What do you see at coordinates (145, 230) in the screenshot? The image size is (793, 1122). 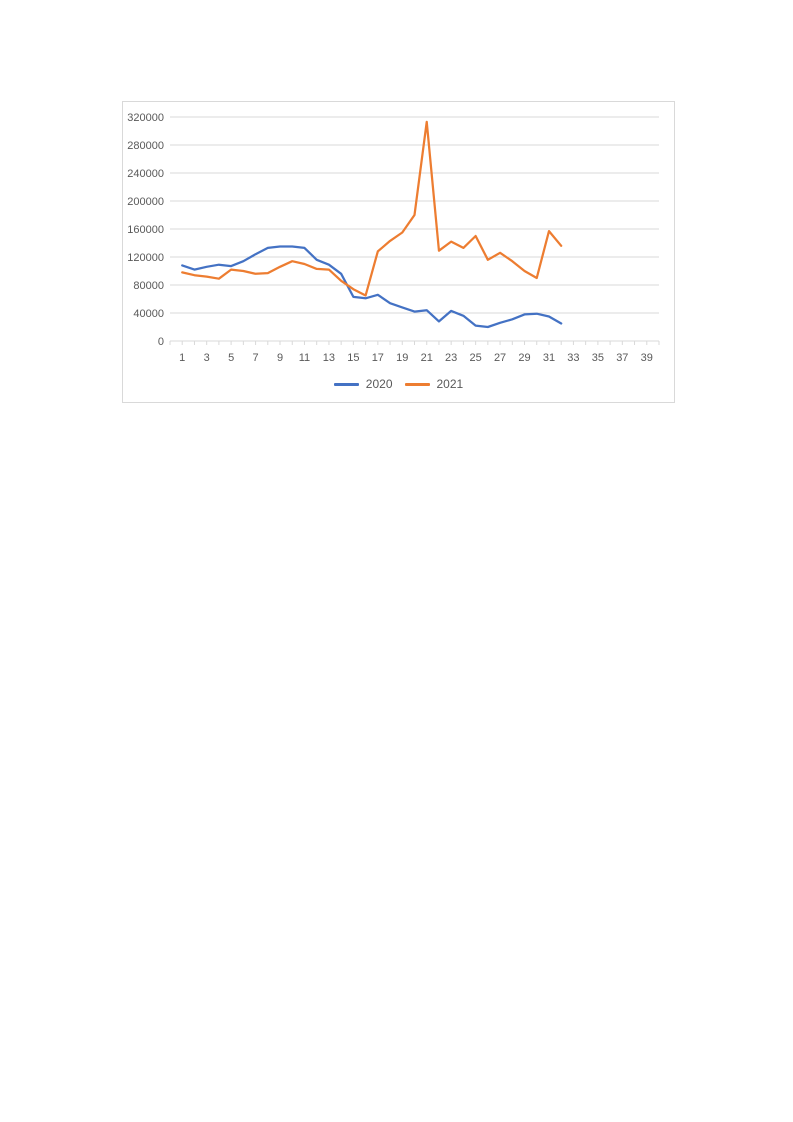 I see `y-axis-tick-label: 160000` at bounding box center [145, 230].